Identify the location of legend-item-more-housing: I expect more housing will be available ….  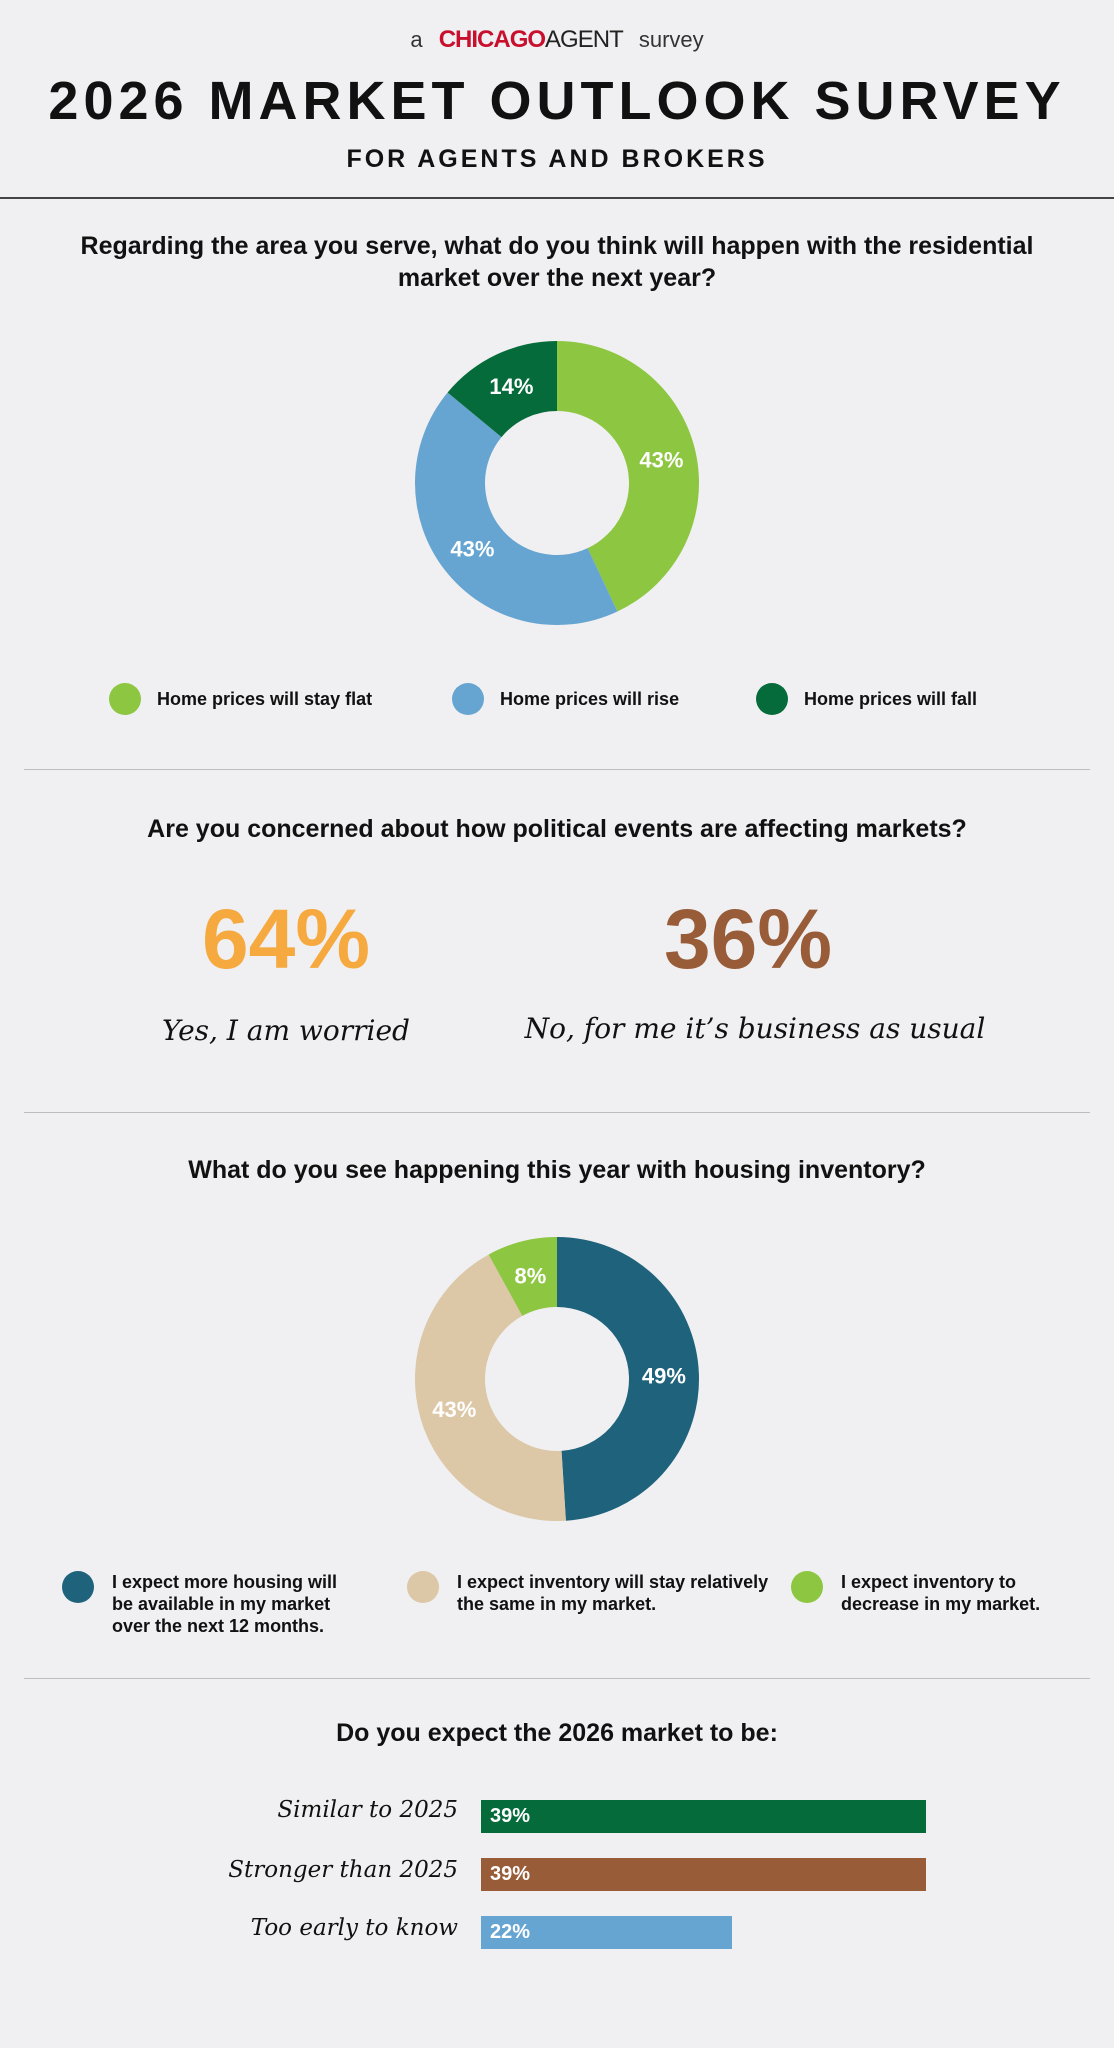
(222, 1604).